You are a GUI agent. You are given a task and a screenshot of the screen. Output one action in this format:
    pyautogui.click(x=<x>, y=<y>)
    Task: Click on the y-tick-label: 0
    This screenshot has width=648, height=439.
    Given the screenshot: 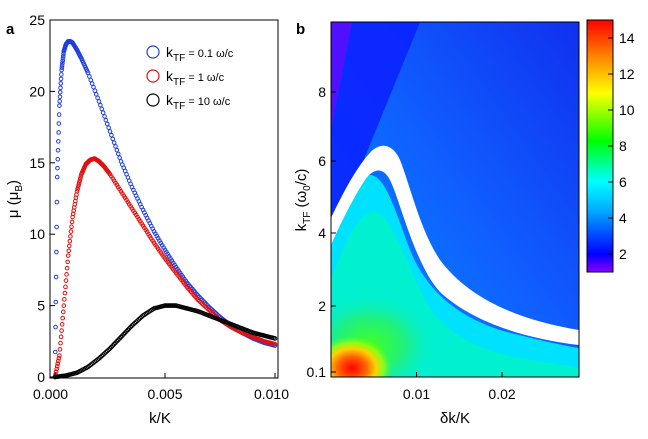 What is the action you would take?
    pyautogui.click(x=41, y=377)
    